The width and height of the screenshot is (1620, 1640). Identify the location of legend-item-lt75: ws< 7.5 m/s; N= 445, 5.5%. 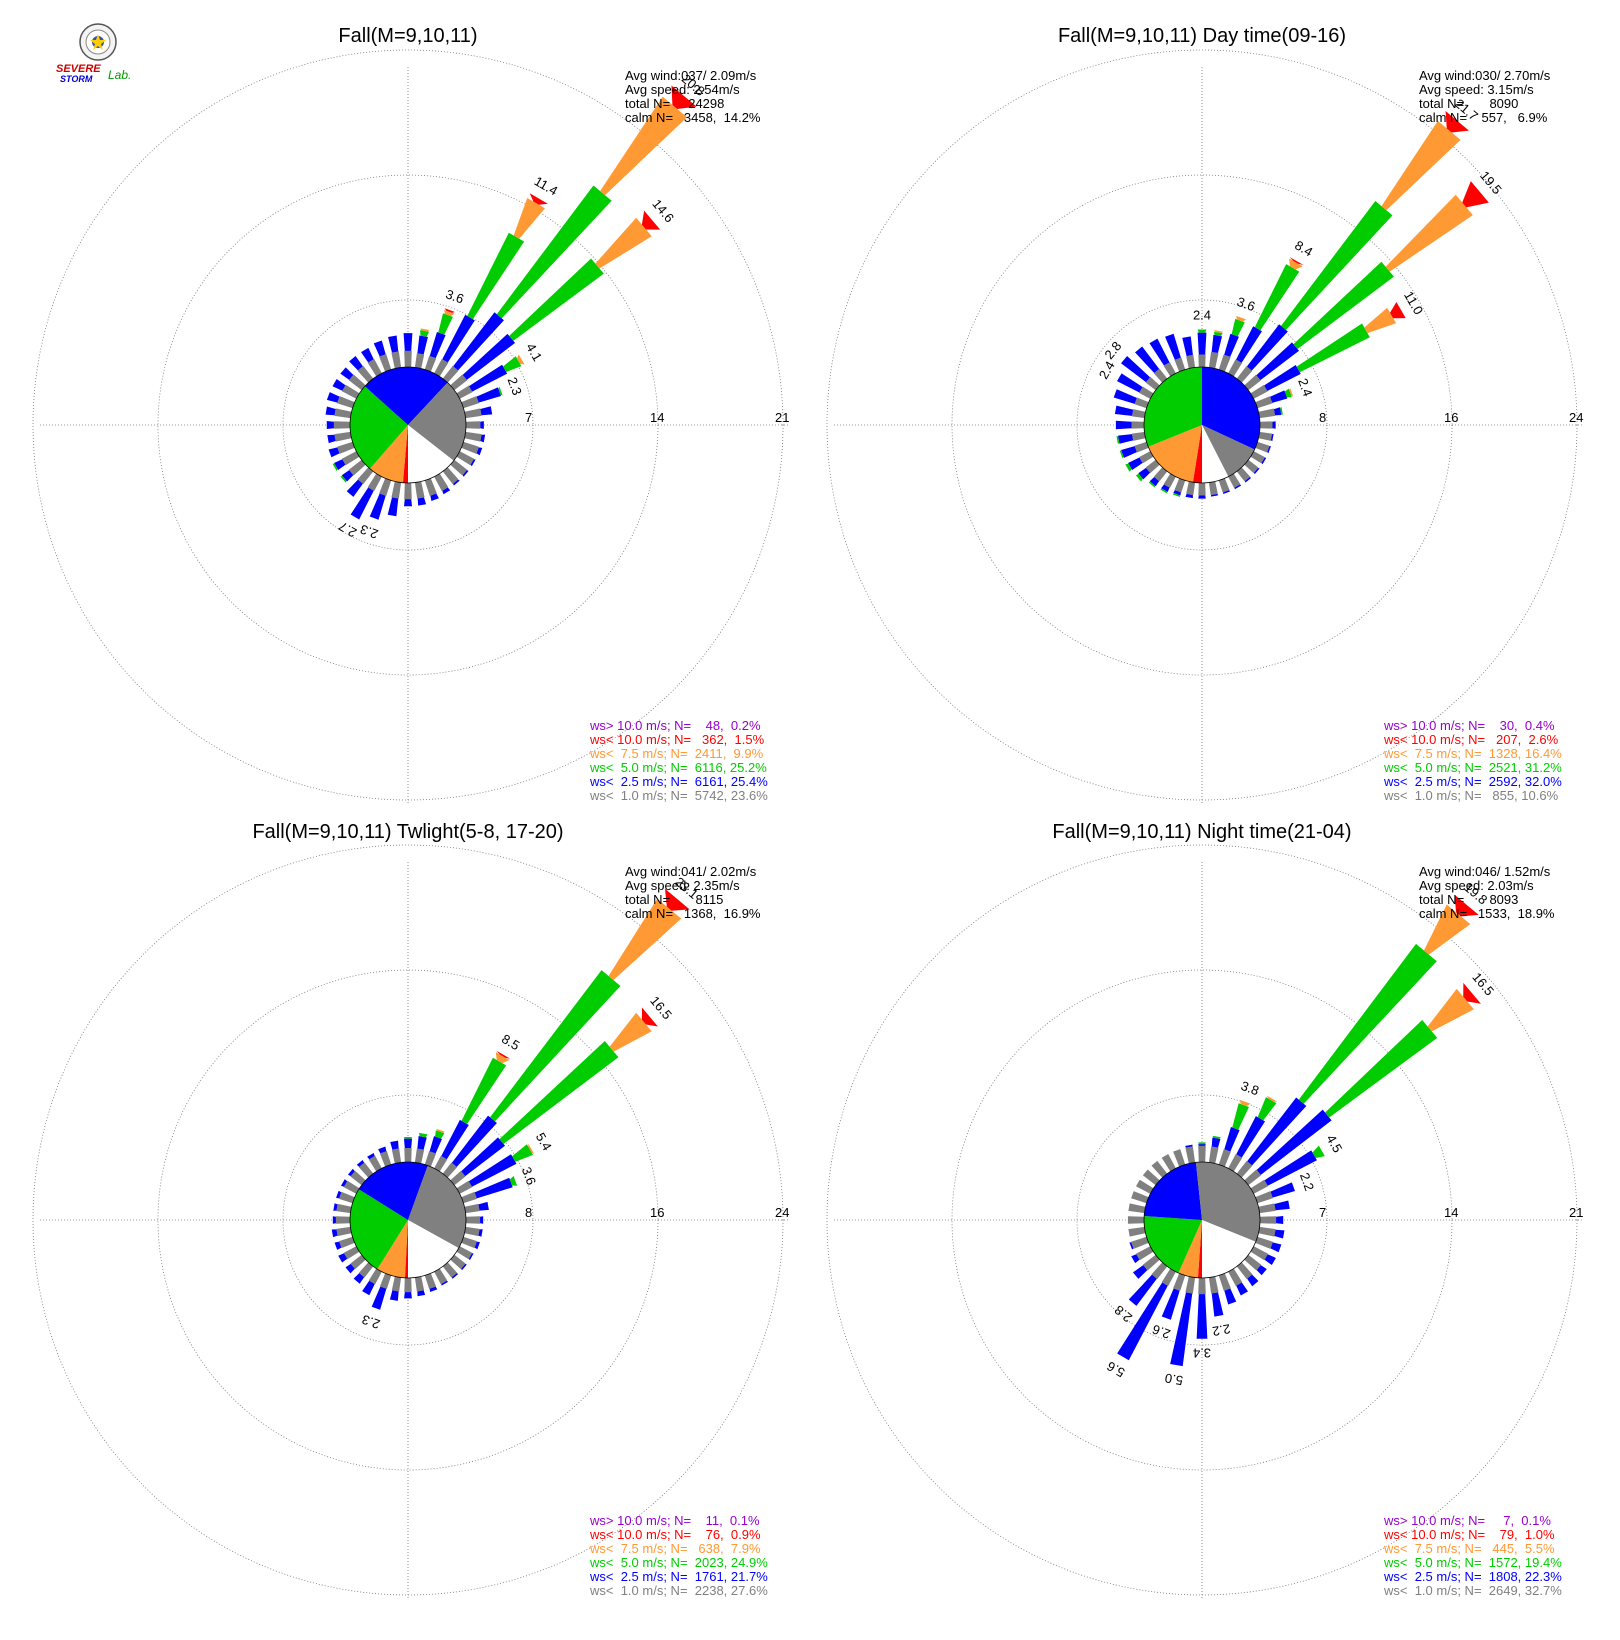
(1469, 1548).